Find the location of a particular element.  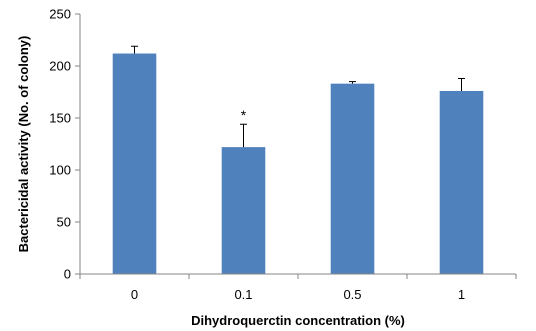

y-tick-label: 50 is located at coordinates (64, 222).